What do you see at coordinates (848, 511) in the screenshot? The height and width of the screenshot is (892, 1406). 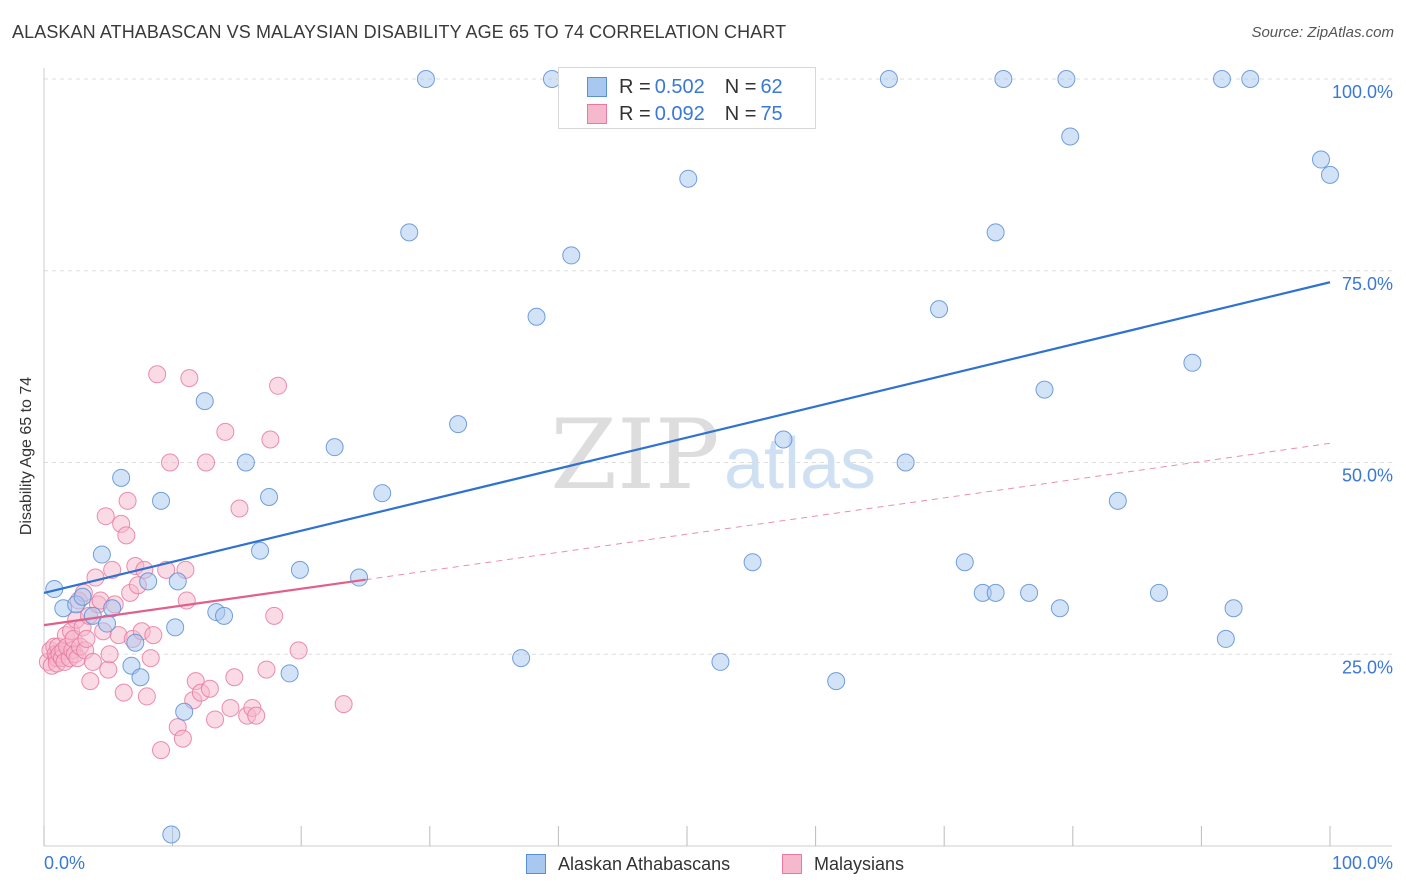 I see `malaysian-trend-extension` at bounding box center [848, 511].